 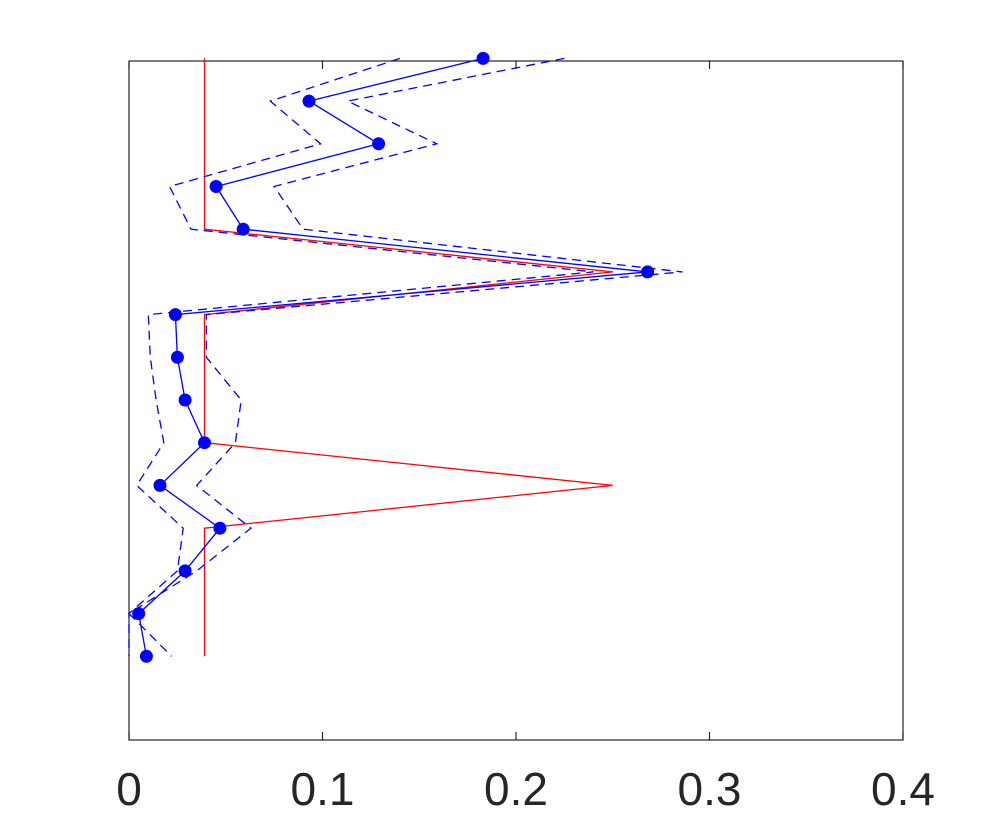 I want to click on x-tick-label: 0.4, so click(x=903, y=789).